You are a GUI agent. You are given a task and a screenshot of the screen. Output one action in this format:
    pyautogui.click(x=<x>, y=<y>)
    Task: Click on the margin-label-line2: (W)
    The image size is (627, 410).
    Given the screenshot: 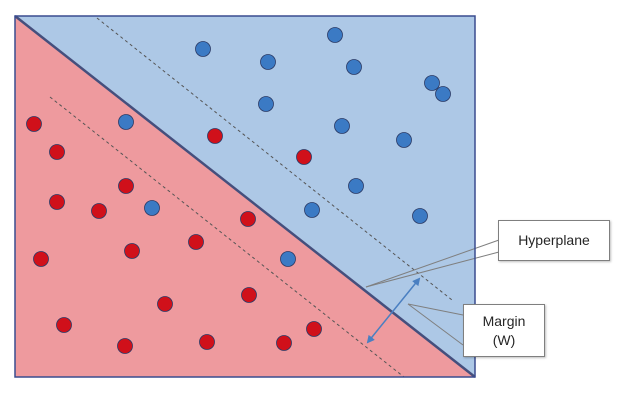 What is the action you would take?
    pyautogui.click(x=504, y=339)
    